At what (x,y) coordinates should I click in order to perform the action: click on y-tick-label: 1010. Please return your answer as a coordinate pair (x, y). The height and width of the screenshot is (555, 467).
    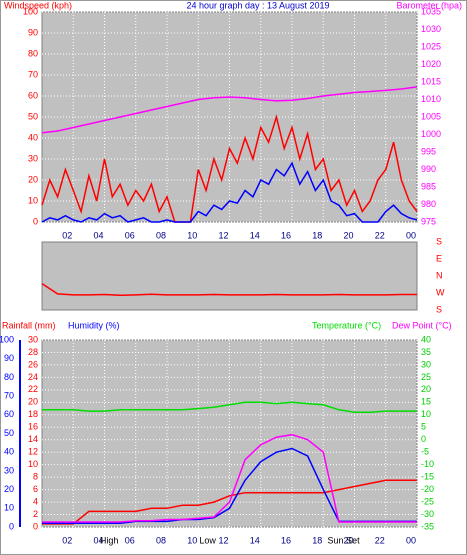
    Looking at the image, I should click on (431, 99).